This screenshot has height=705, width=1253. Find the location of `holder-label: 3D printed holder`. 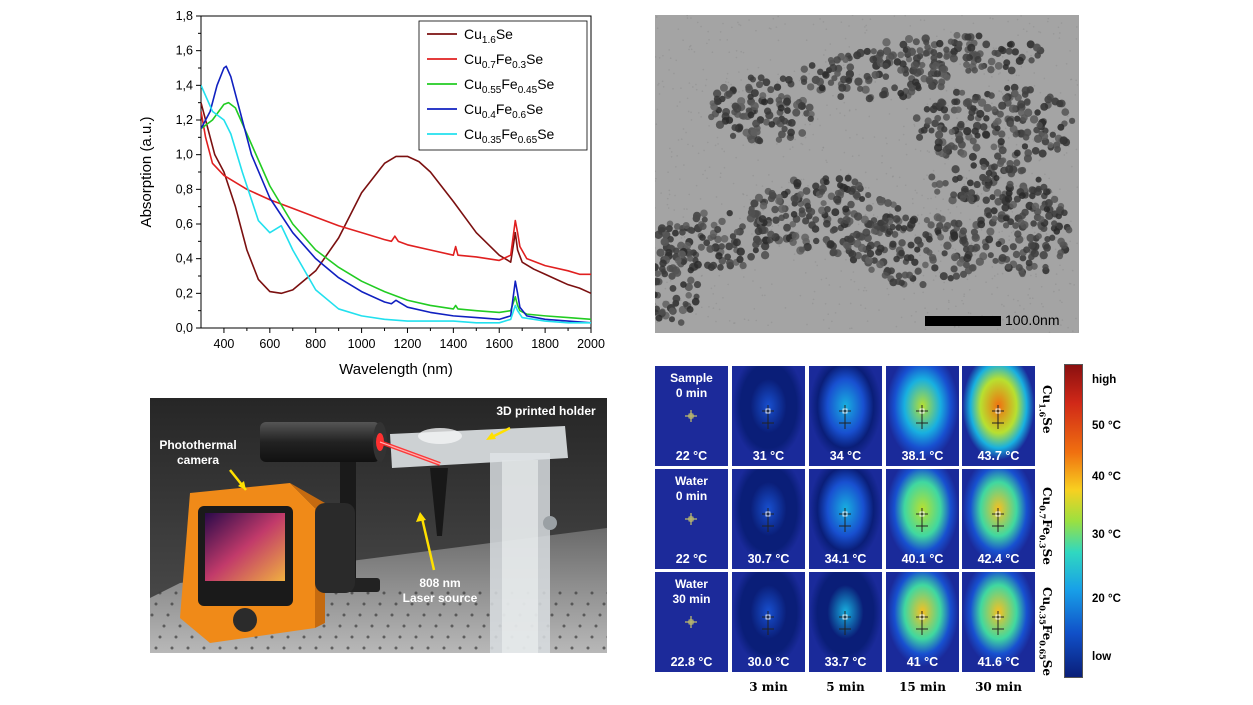

holder-label: 3D printed holder is located at coordinates (546, 411).